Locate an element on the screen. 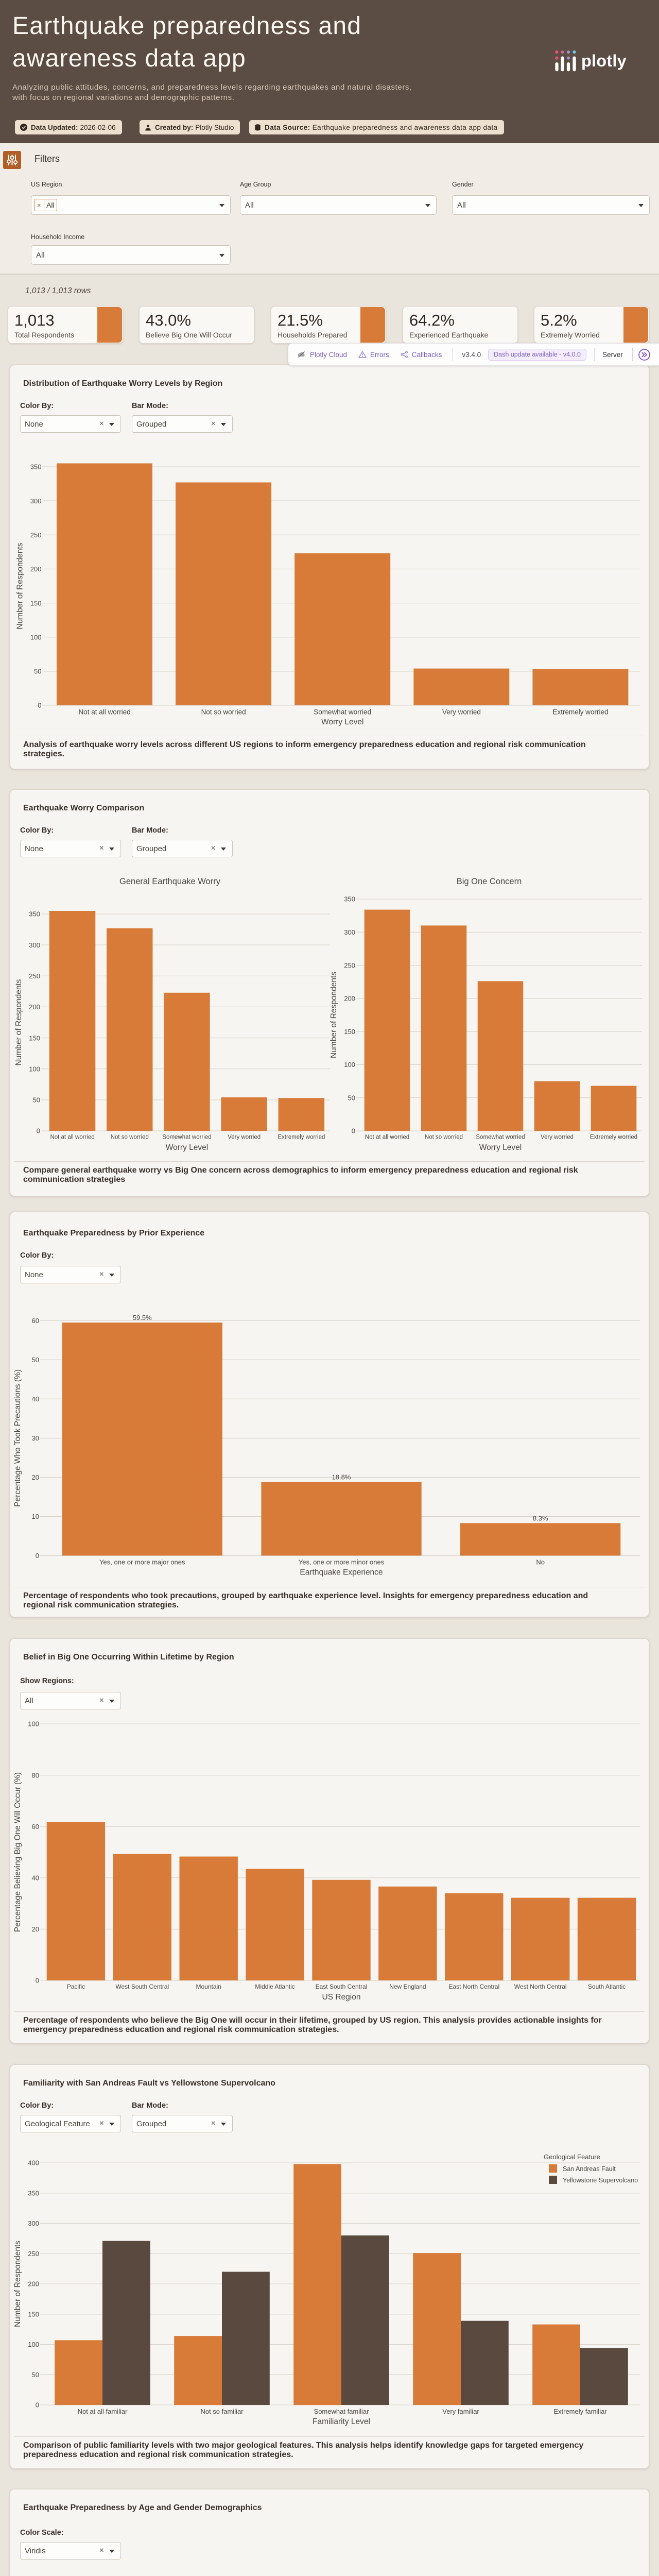 This screenshot has width=659, height=2576. svg-text: Very familiar is located at coordinates (461, 2411).